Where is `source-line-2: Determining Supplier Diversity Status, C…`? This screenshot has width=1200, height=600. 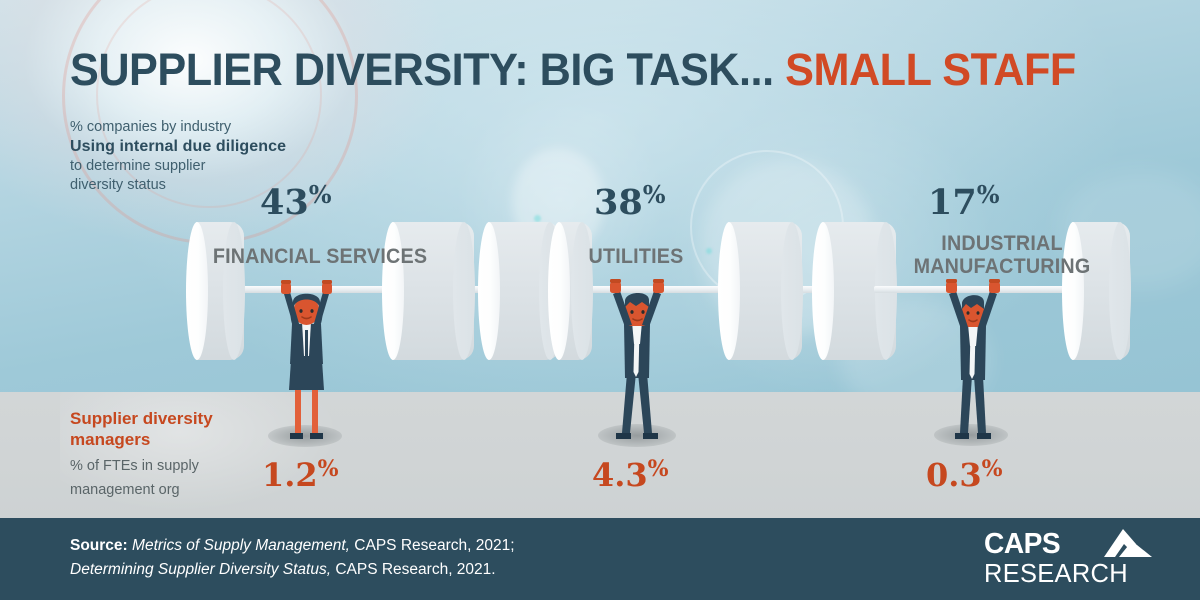
source-line-2: Determining Supplier Diversity Status, C… is located at coordinates (420, 570).